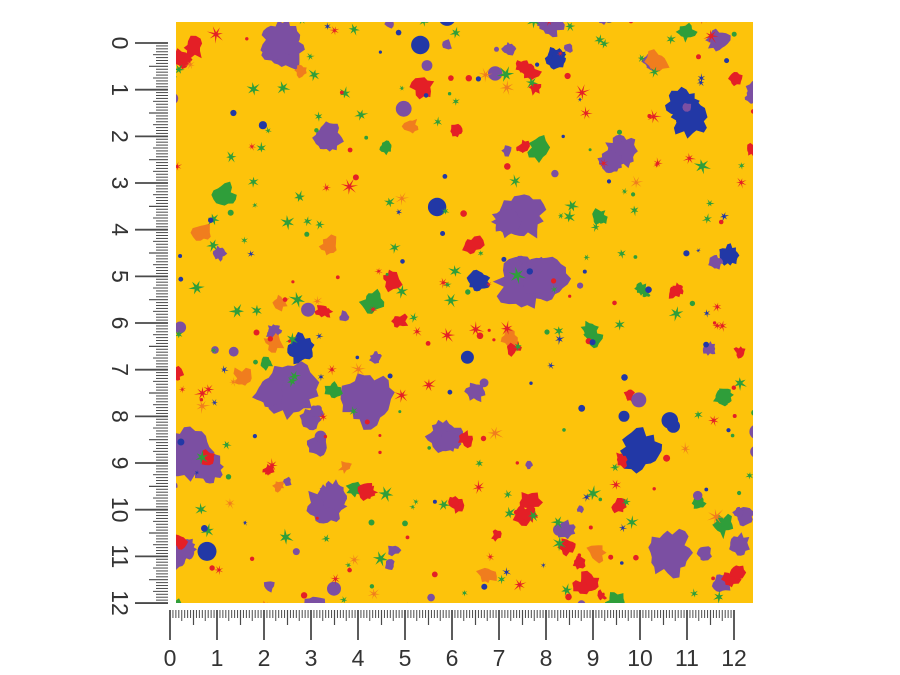  I want to click on ruler-label: 12, so click(120, 603).